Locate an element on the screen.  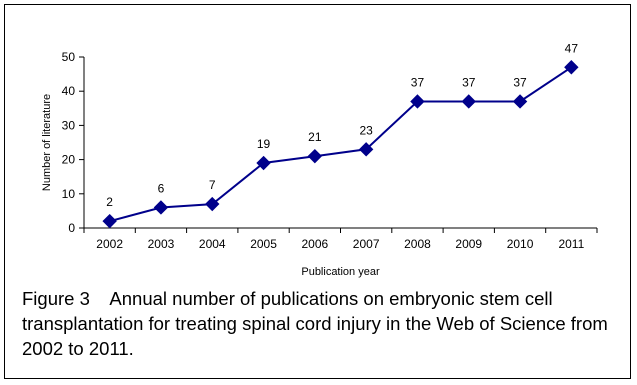
x-tick-label: 2008 is located at coordinates (417, 244).